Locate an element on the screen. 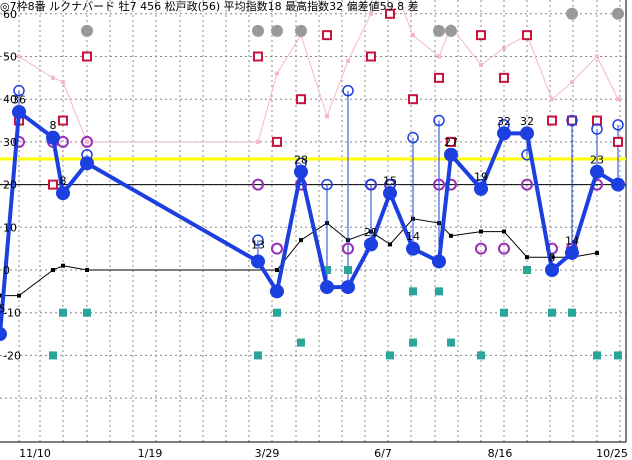 Image resolution: width=632 pixels, height=460 pixels. x-tick-label: 11/10 is located at coordinates (35, 453).